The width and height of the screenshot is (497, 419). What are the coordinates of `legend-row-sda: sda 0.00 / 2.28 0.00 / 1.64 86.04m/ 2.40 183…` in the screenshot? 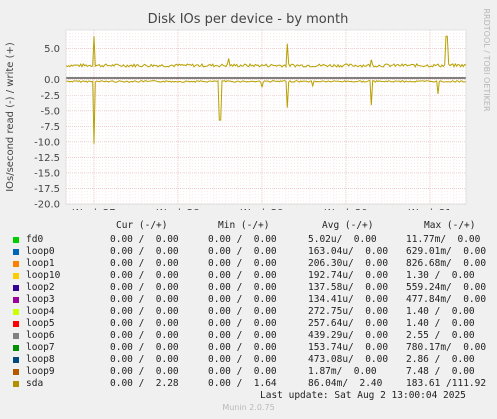 It's located at (248, 384).